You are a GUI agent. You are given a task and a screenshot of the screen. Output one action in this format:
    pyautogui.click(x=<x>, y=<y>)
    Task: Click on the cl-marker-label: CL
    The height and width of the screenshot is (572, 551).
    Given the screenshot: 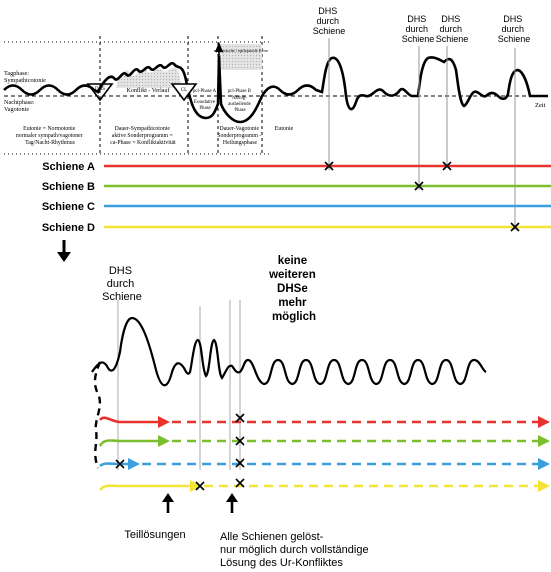 What is the action you would take?
    pyautogui.click(x=184, y=90)
    